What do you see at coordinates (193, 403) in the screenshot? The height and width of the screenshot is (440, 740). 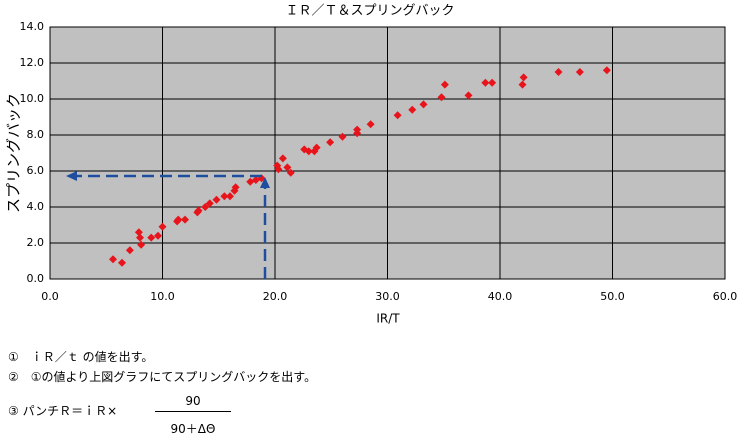 I see `formula-numerator: 90` at bounding box center [193, 403].